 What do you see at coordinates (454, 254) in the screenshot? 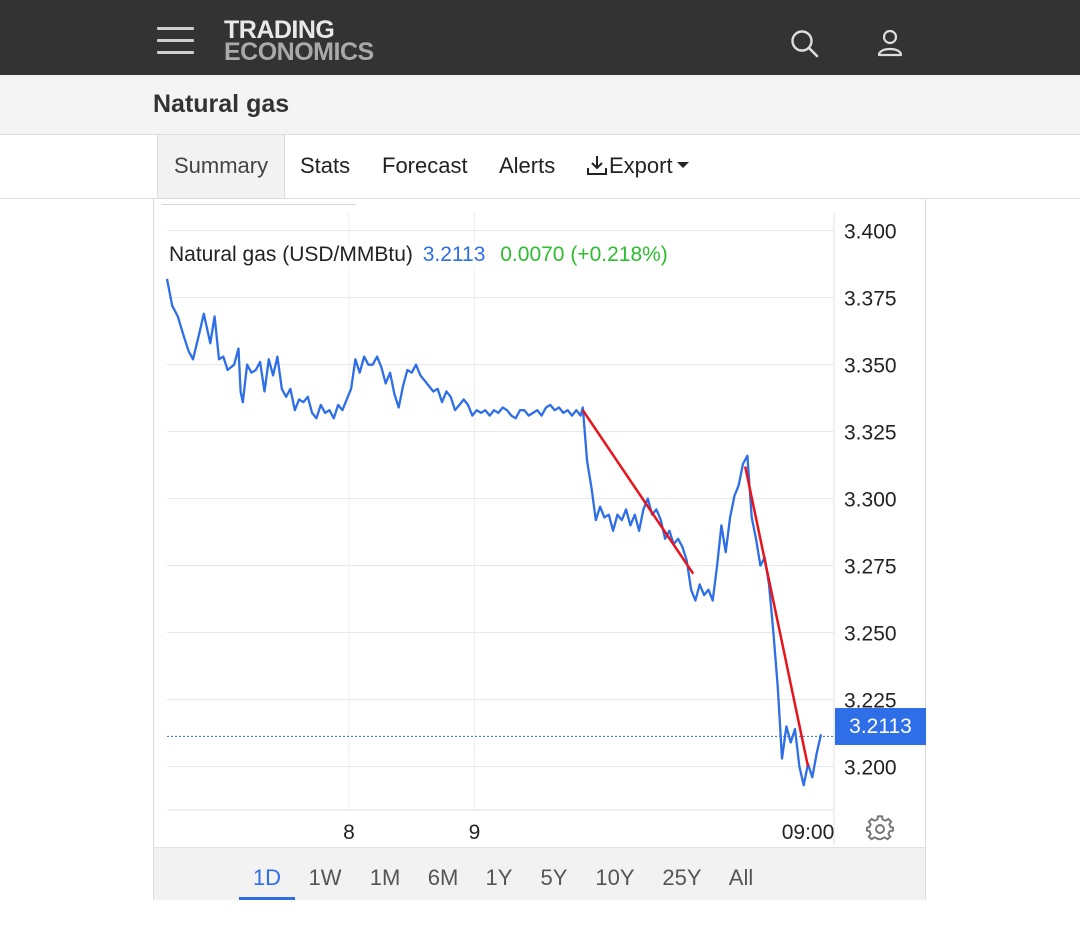
I see `legend-value: 3.2113` at bounding box center [454, 254].